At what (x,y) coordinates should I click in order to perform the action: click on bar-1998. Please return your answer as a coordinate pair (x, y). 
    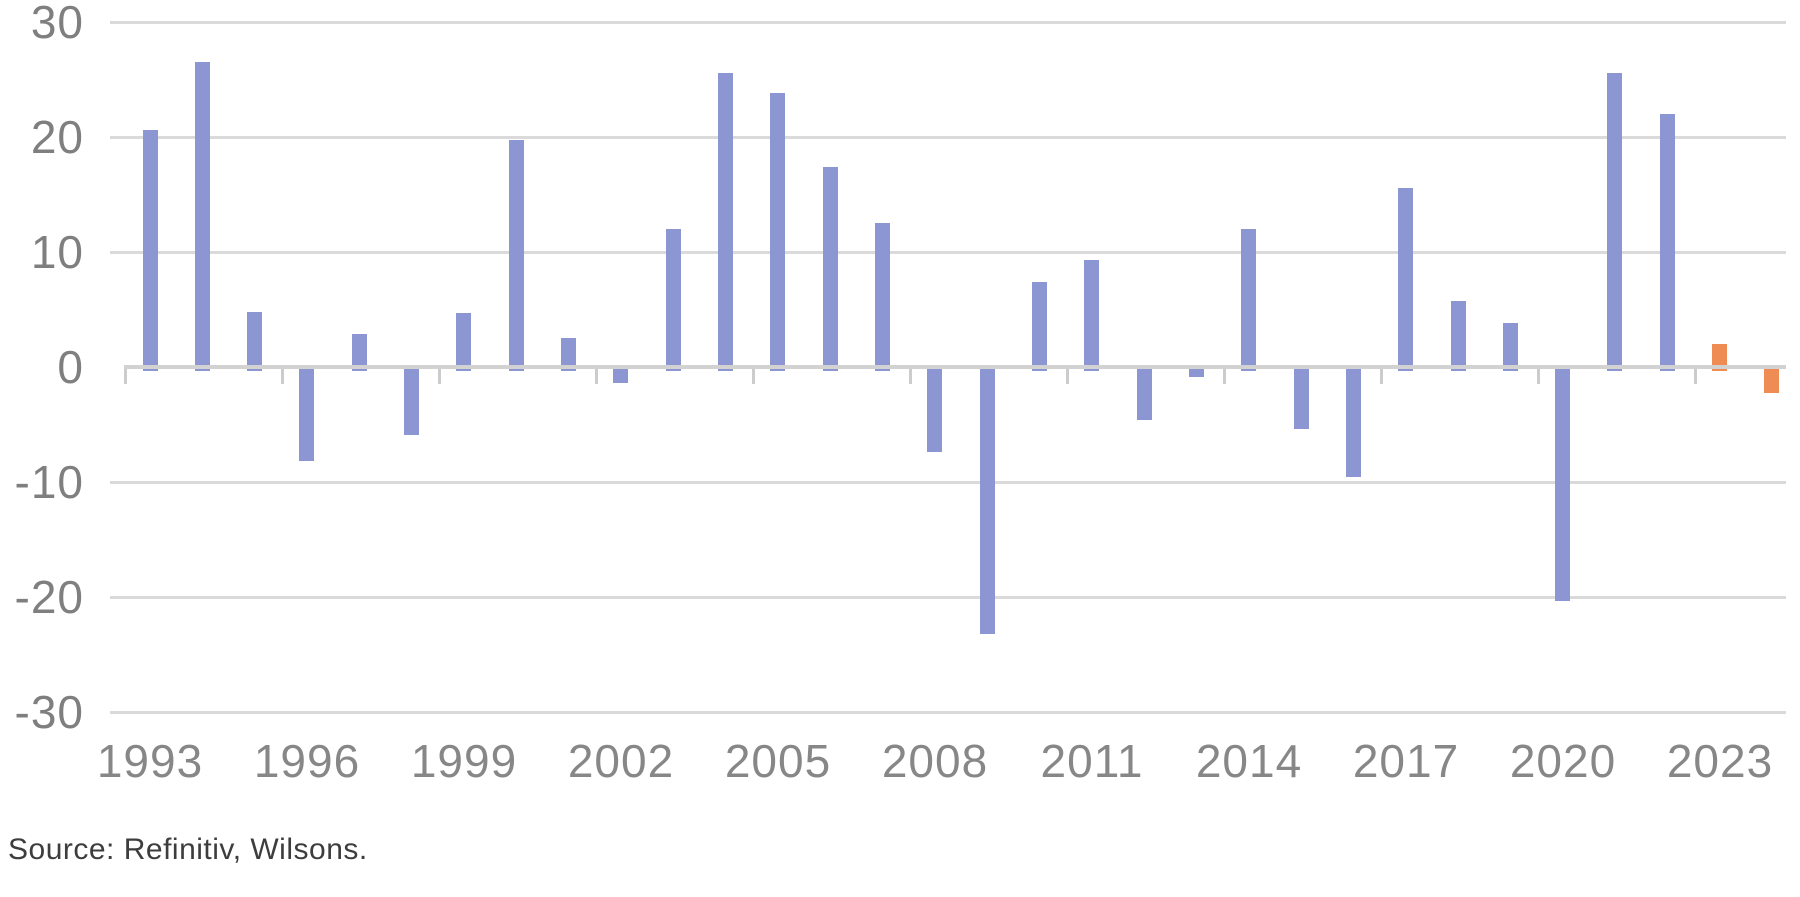
    Looking at the image, I should click on (412, 401).